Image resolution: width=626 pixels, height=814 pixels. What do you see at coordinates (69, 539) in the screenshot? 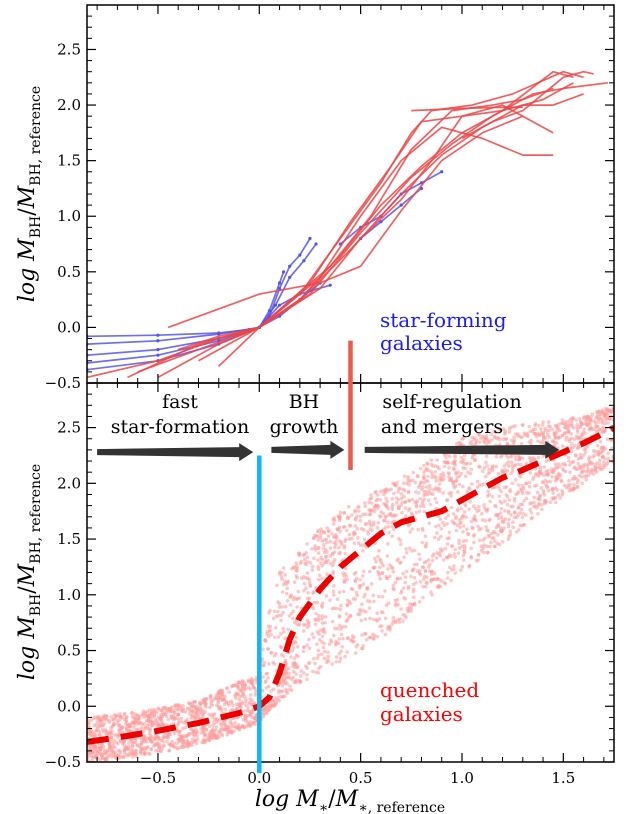
I see `bottom-y-tick-label: 1.5` at bounding box center [69, 539].